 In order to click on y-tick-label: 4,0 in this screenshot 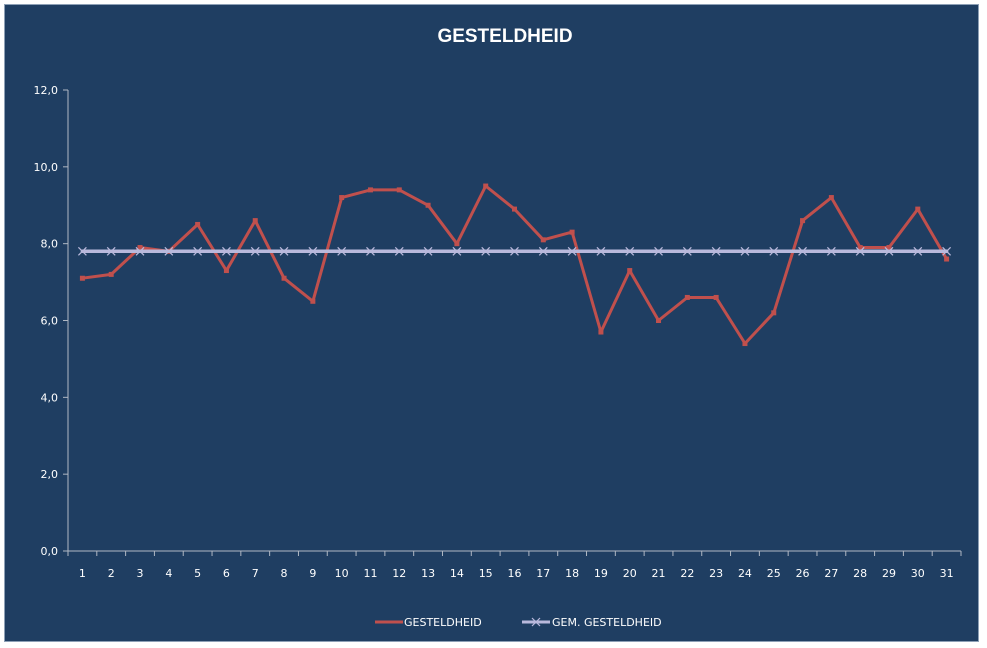, I will do `click(50, 397)`.